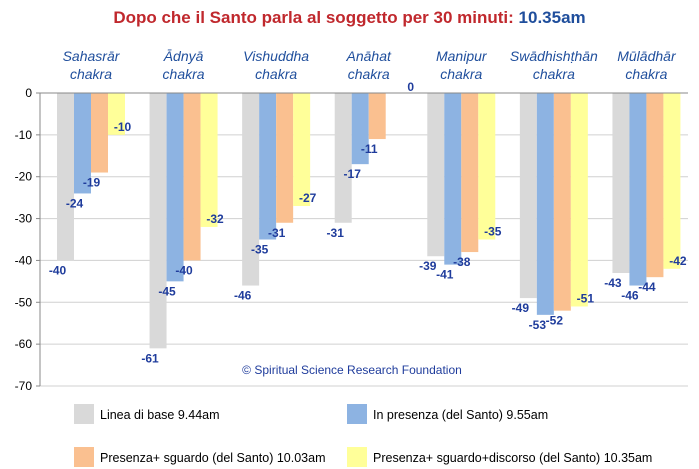 Image resolution: width=699 pixels, height=469 pixels. What do you see at coordinates (24, 344) in the screenshot?
I see `y-tick-label: -60` at bounding box center [24, 344].